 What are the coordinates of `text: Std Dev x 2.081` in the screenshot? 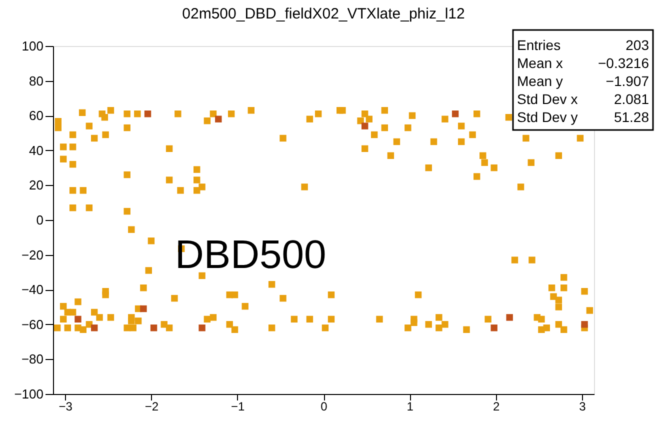 It's located at (583, 99).